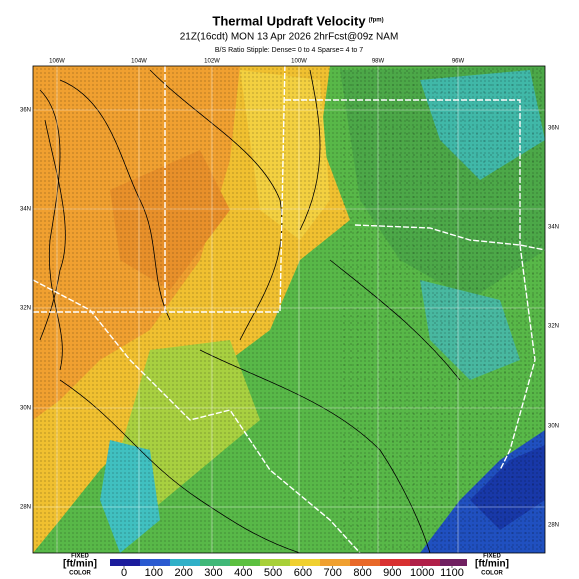 Image resolution: width=579 pixels, height=579 pixels. What do you see at coordinates (213, 573) in the screenshot?
I see `colorbar-label: 300` at bounding box center [213, 573].